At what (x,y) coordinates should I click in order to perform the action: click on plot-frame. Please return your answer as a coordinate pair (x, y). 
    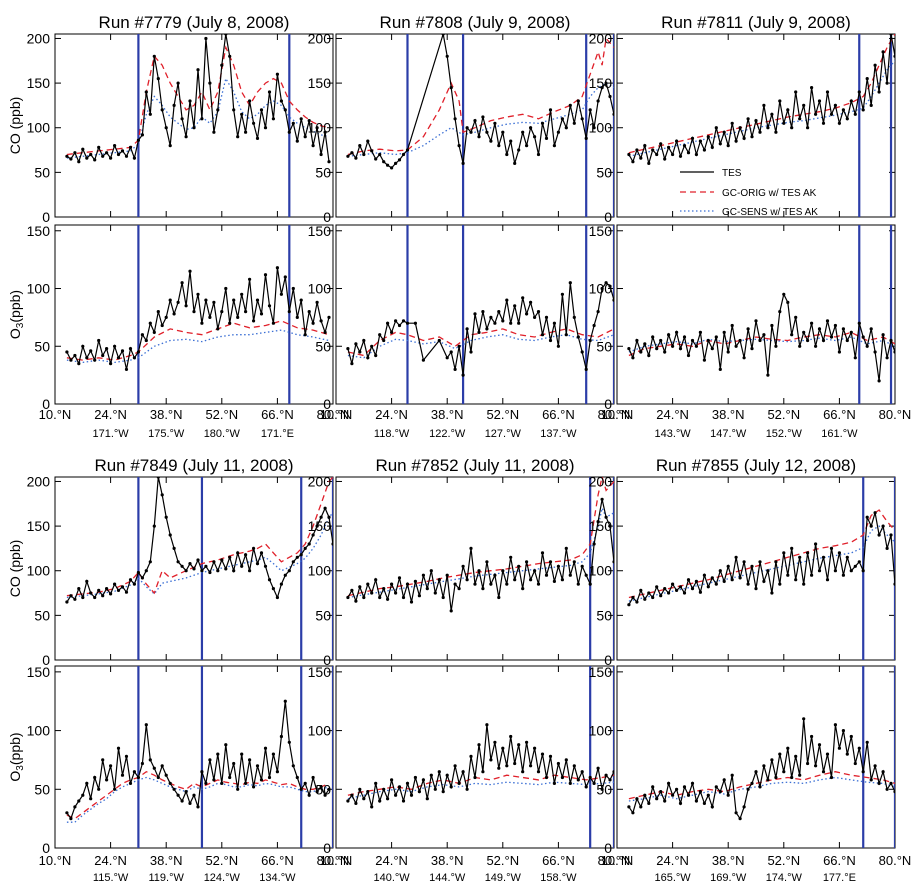
    Looking at the image, I should click on (194, 314).